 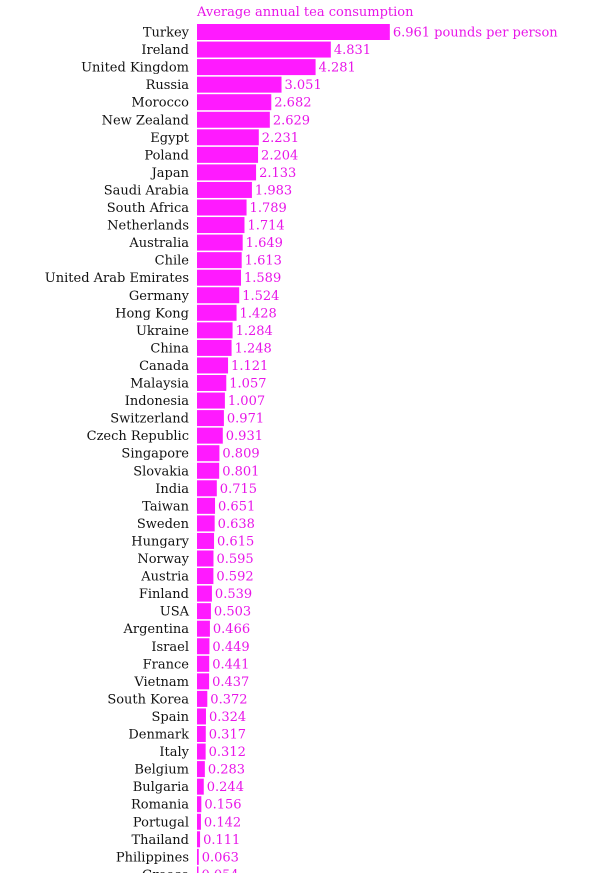 What do you see at coordinates (230, 647) in the screenshot?
I see `value-label: 0.449` at bounding box center [230, 647].